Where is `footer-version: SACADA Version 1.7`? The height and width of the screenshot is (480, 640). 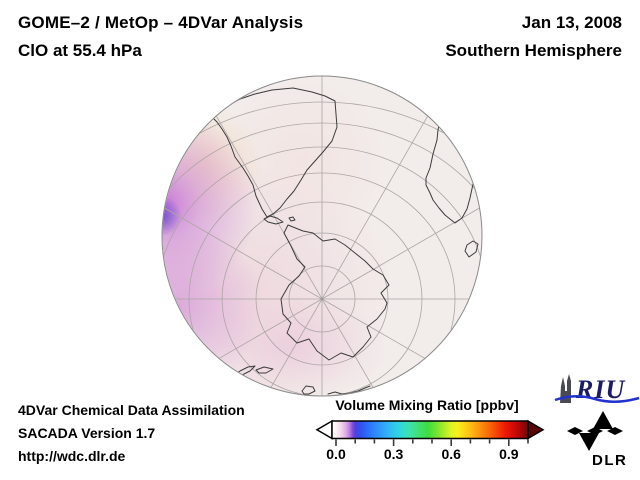 footer-version: SACADA Version 1.7 is located at coordinates (87, 433).